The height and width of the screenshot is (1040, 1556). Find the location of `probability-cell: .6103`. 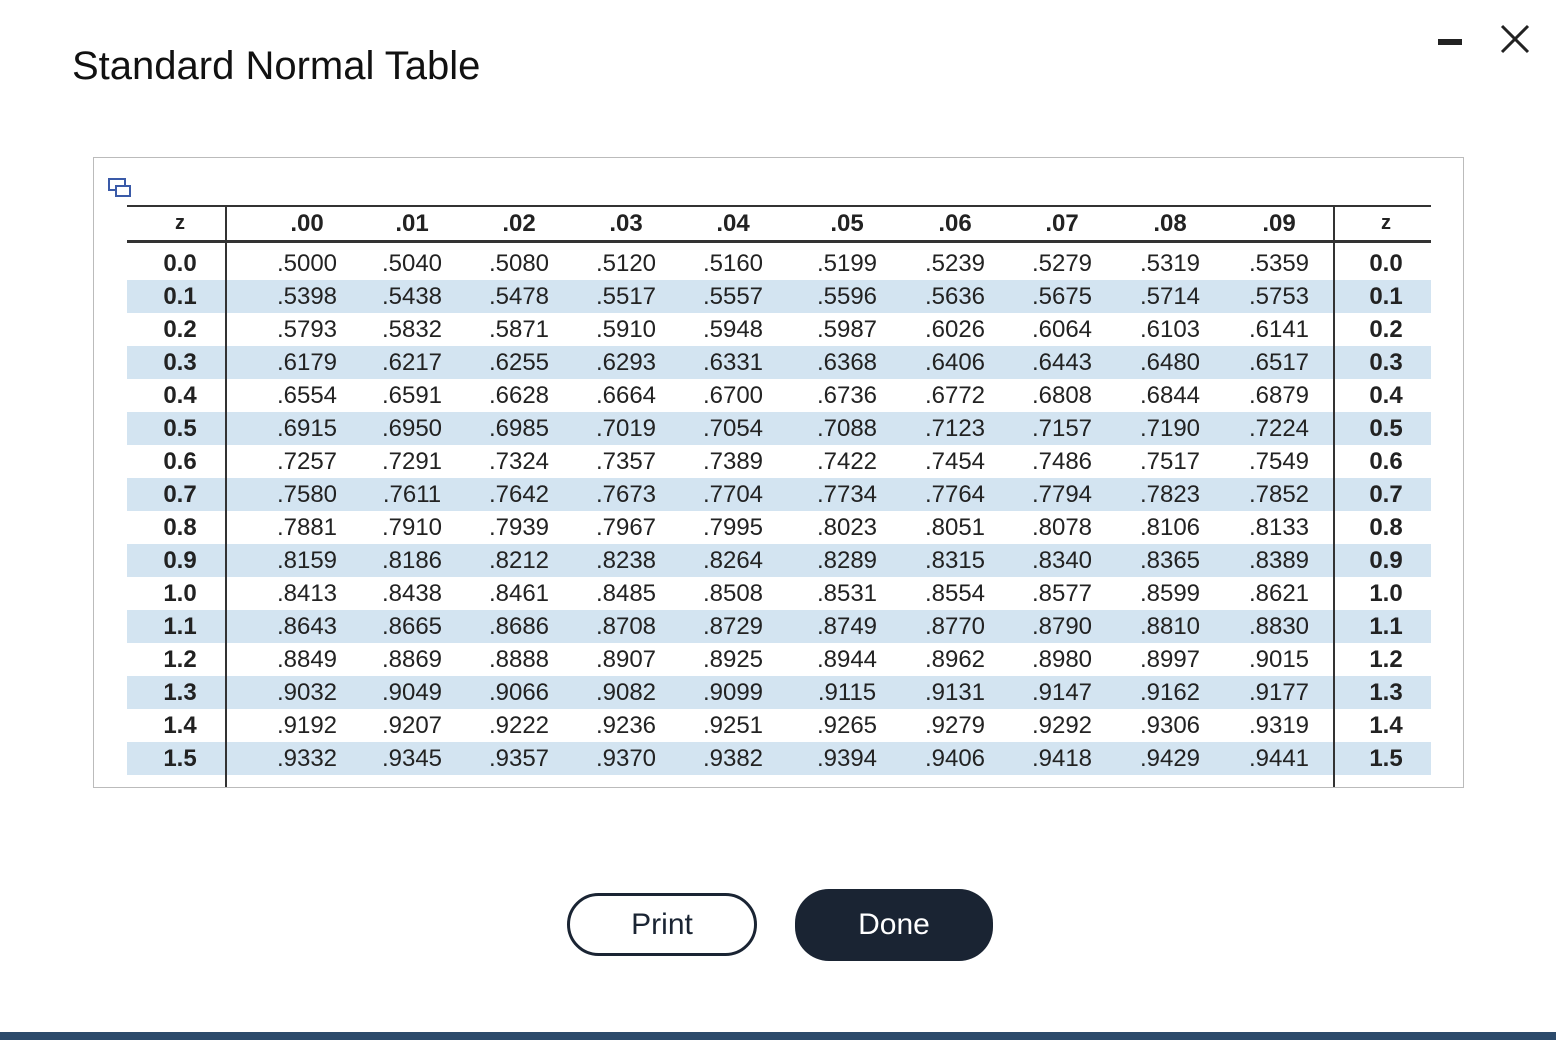

probability-cell: .6103 is located at coordinates (1170, 329).